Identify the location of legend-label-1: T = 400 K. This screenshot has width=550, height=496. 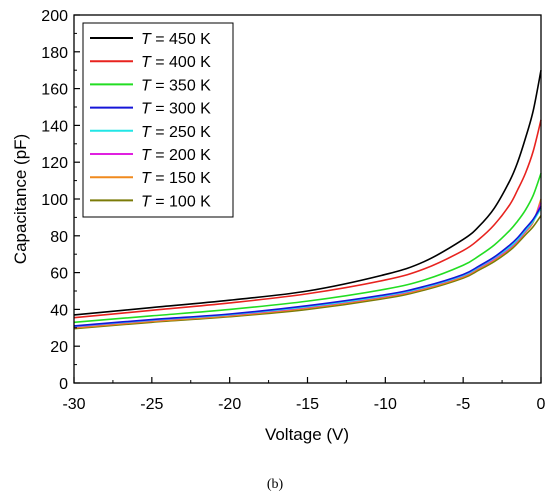
(176, 62).